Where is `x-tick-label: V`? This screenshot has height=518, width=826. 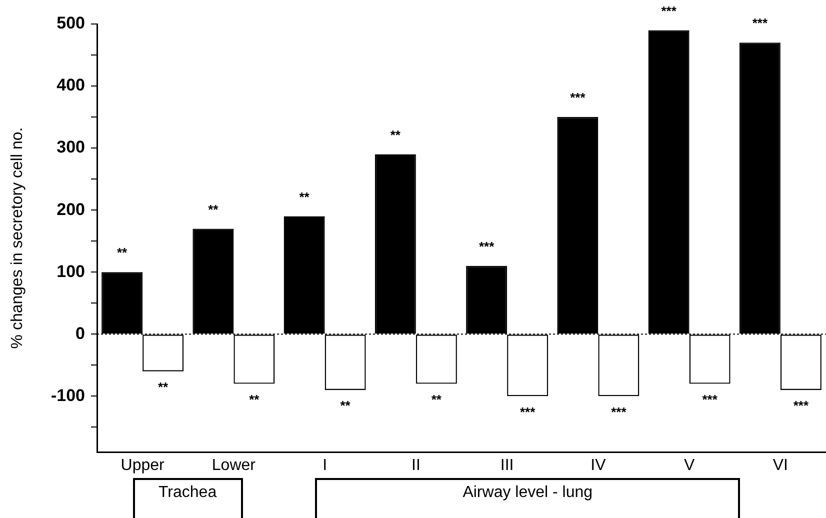 x-tick-label: V is located at coordinates (689, 465).